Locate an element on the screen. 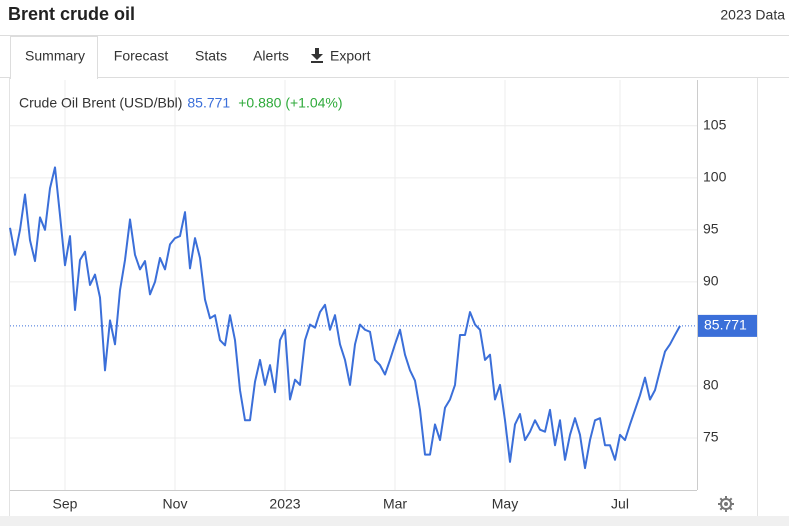  x-tick-label: May is located at coordinates (505, 504).